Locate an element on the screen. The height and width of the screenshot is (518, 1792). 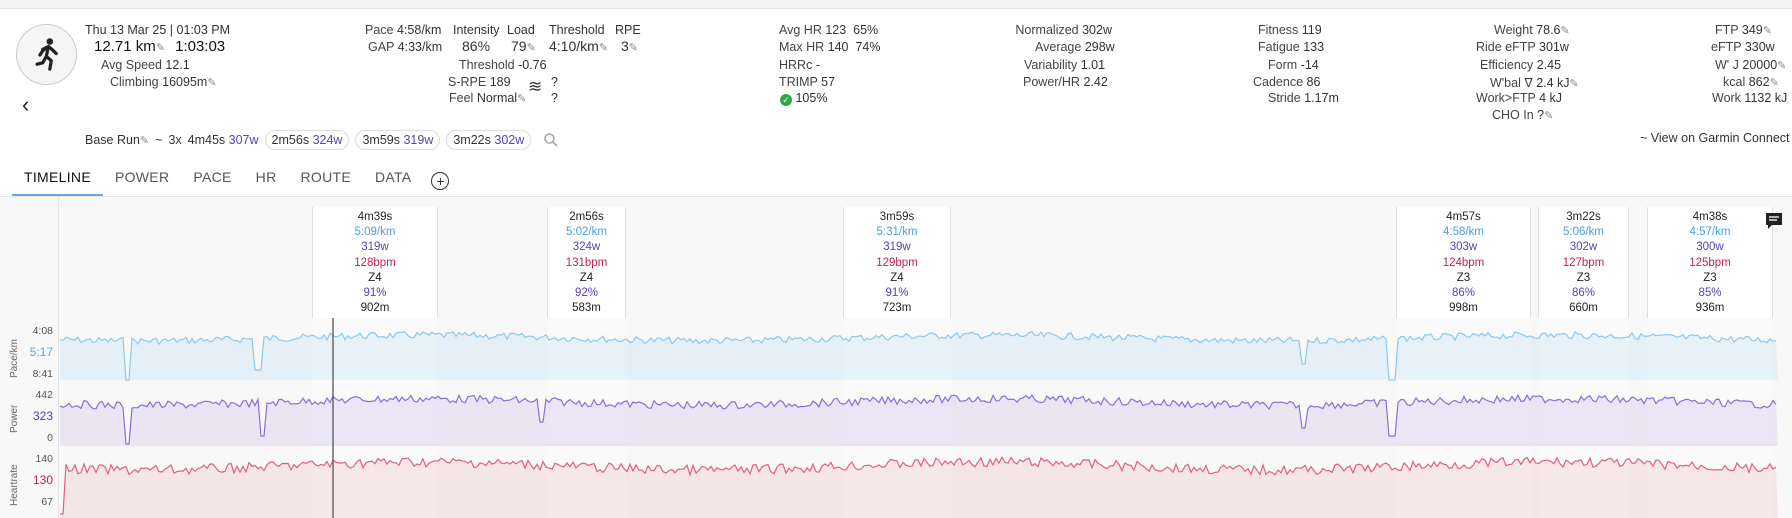
add-tab-icon: + is located at coordinates (440, 181).